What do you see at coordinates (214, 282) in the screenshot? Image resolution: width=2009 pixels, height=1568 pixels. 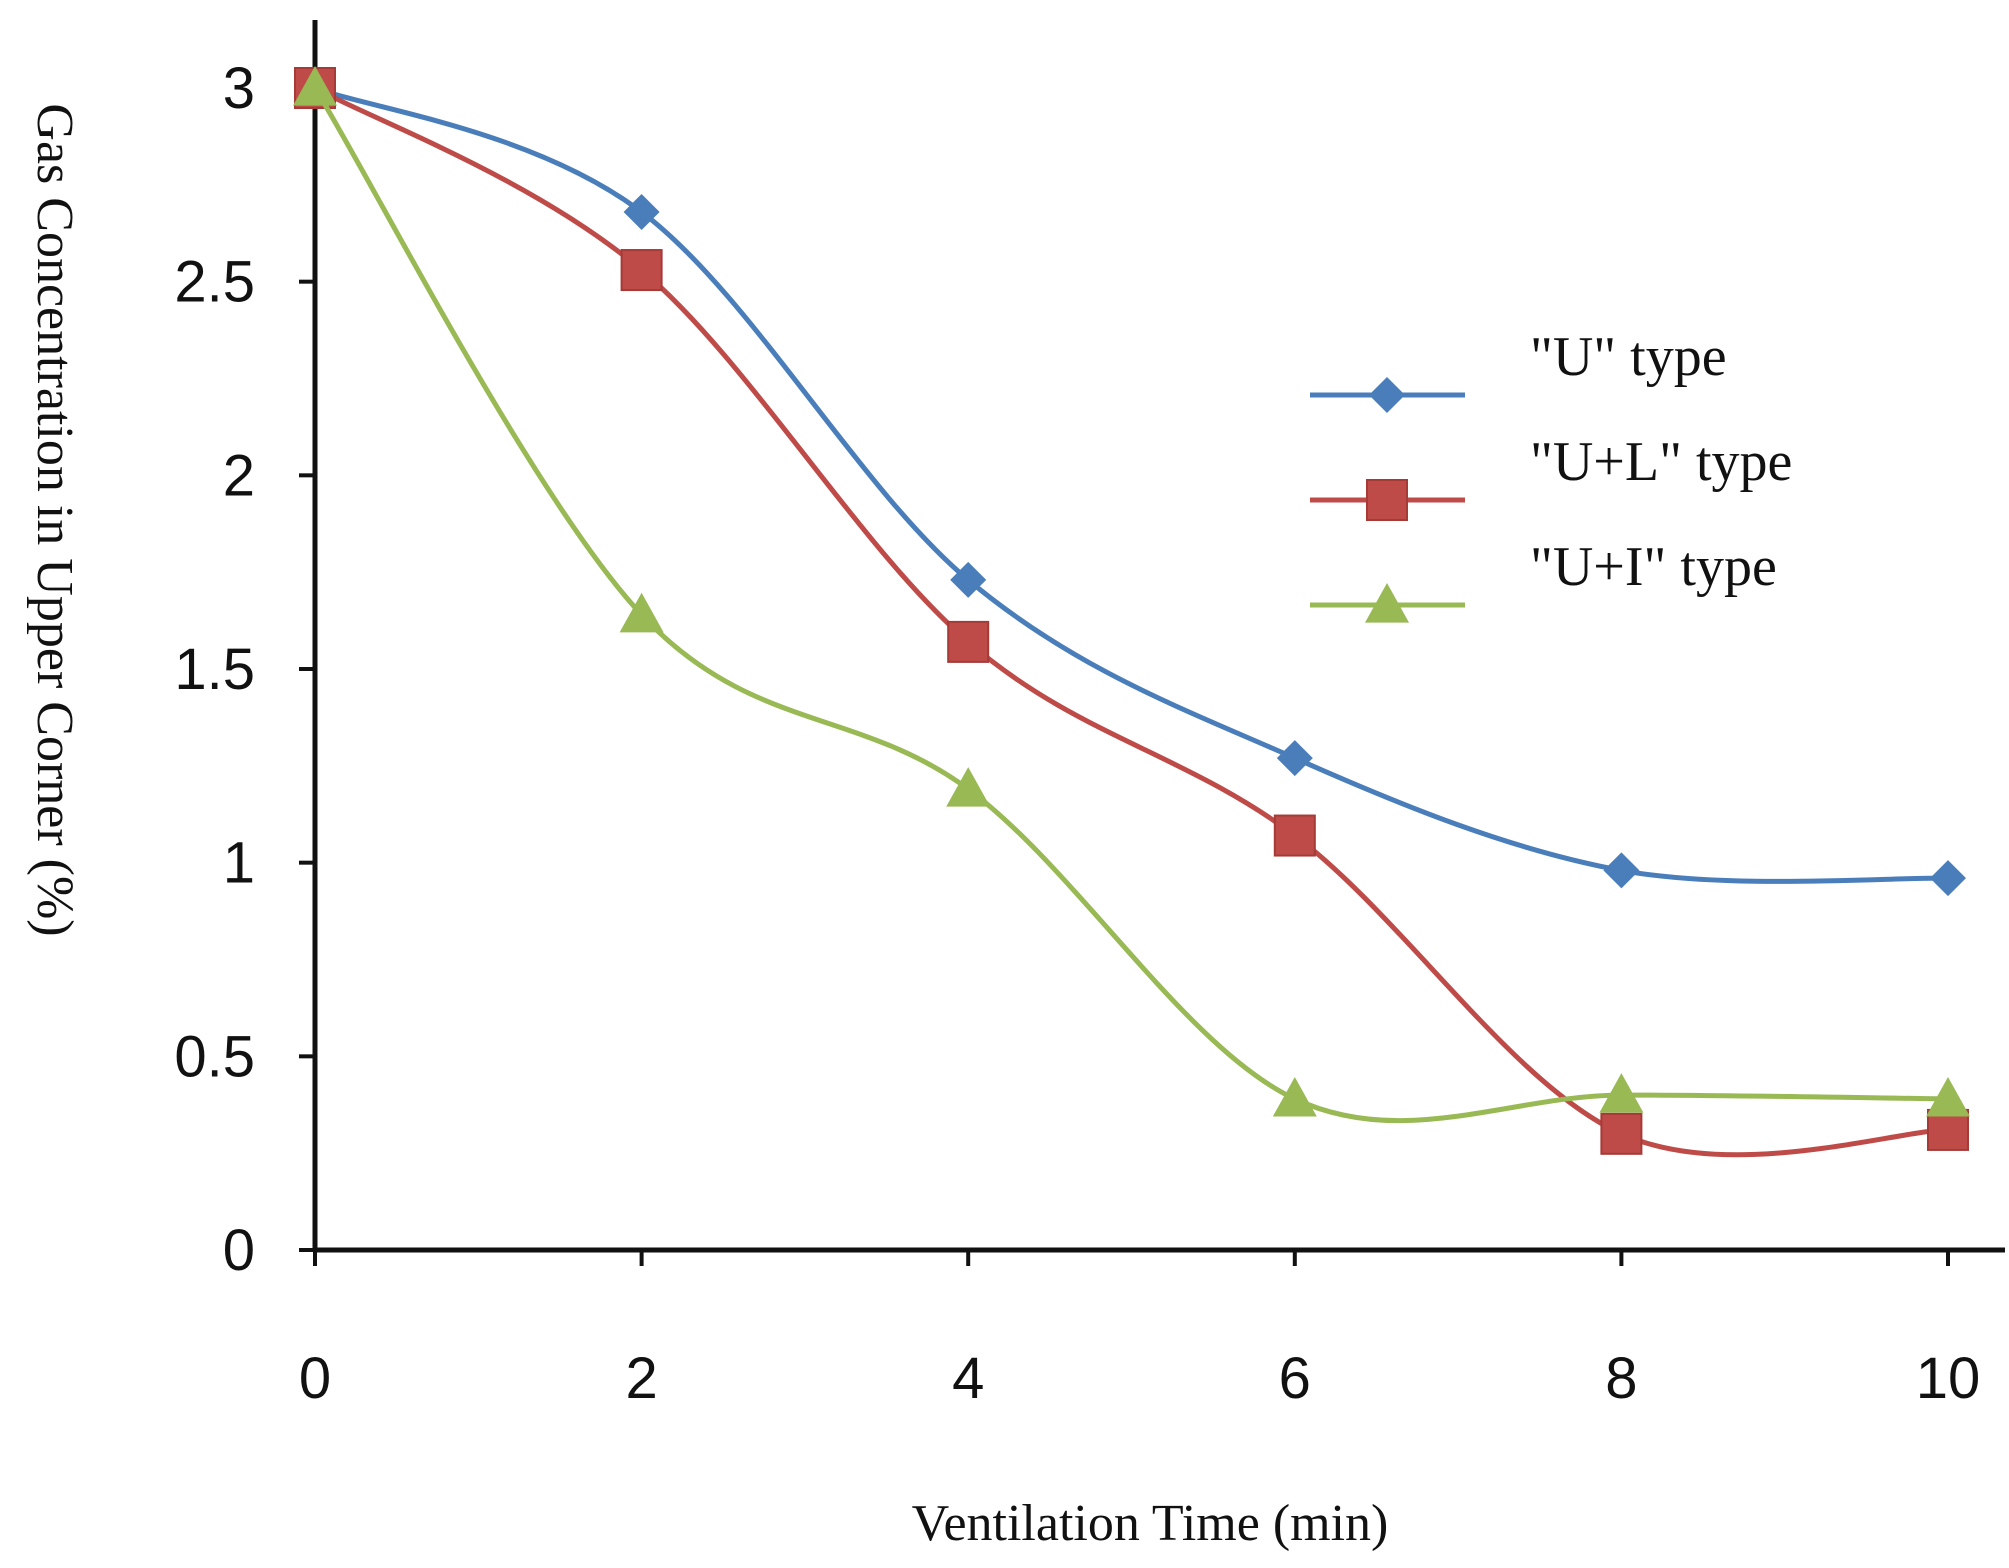 I see `y-tick-label: 2.5` at bounding box center [214, 282].